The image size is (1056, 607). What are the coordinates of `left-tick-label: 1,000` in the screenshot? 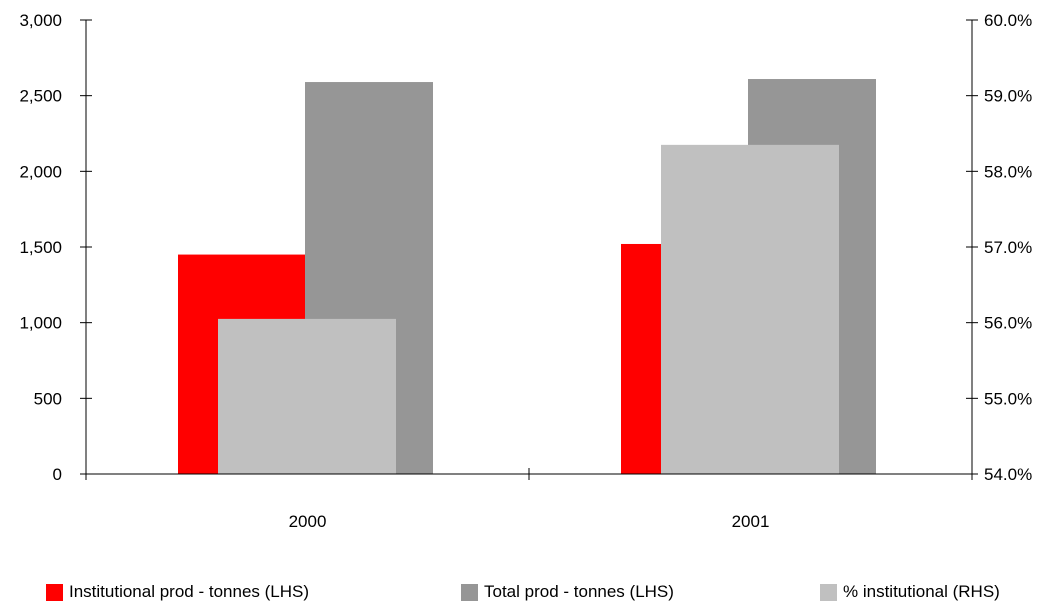 It's located at (40, 323).